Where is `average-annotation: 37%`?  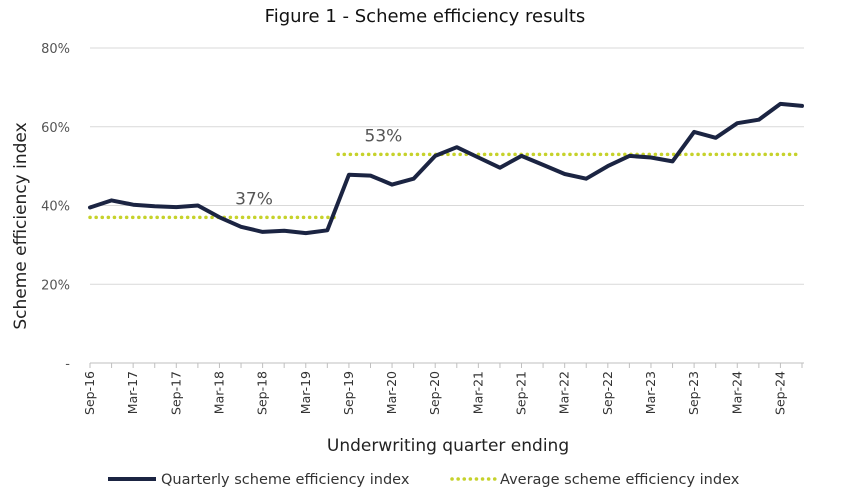 average-annotation: 37% is located at coordinates (254, 199).